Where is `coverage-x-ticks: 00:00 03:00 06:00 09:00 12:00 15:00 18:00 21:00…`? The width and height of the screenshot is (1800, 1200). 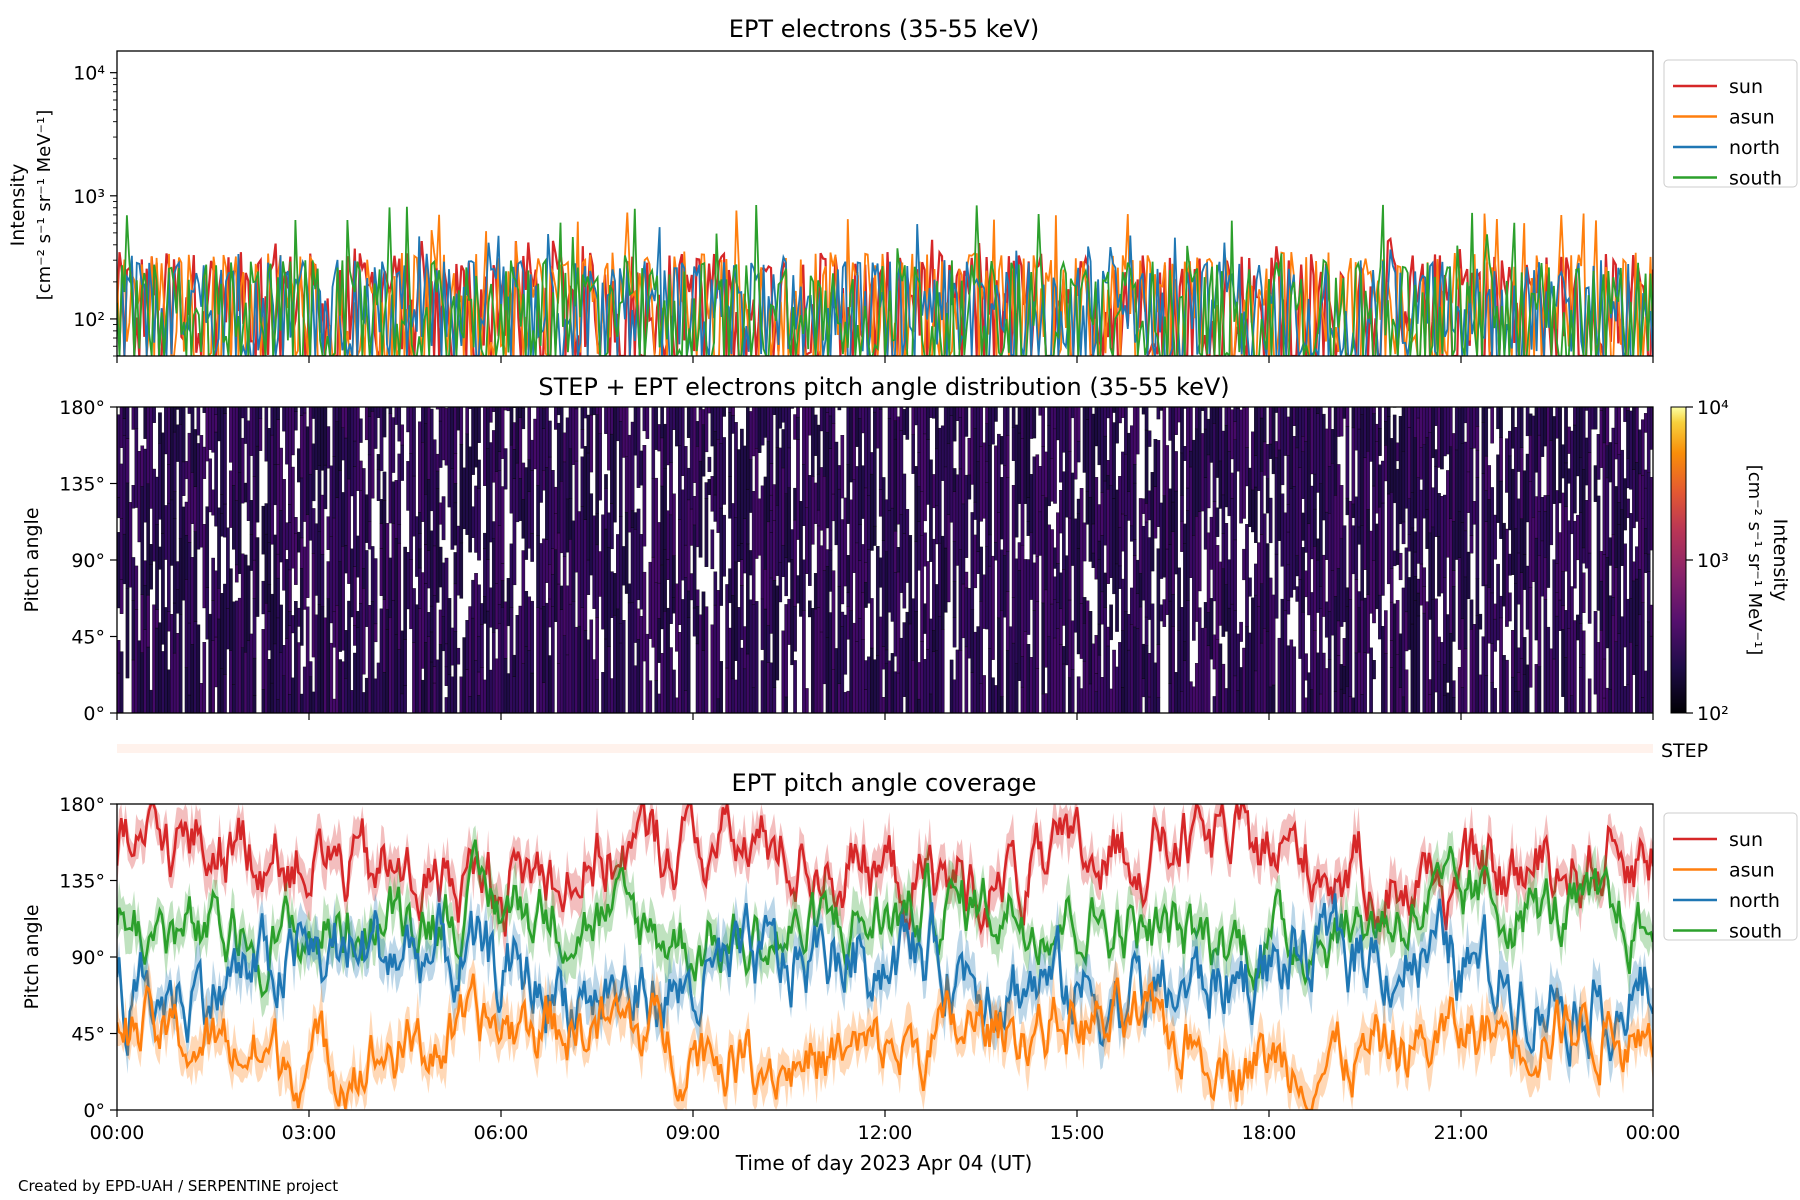
coverage-x-ticks: 00:00 03:00 06:00 09:00 12:00 15:00 18:00 21:00… is located at coordinates (885, 1127).